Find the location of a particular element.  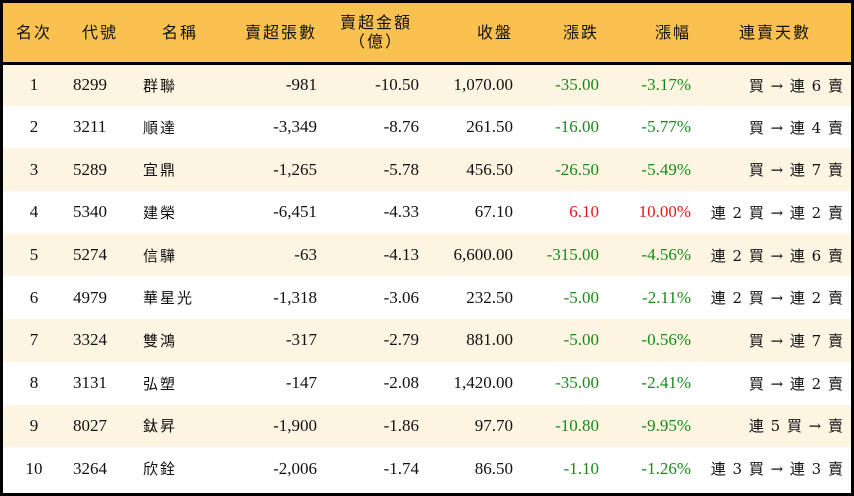

sell-shares-cell: -6,451 is located at coordinates (295, 212).